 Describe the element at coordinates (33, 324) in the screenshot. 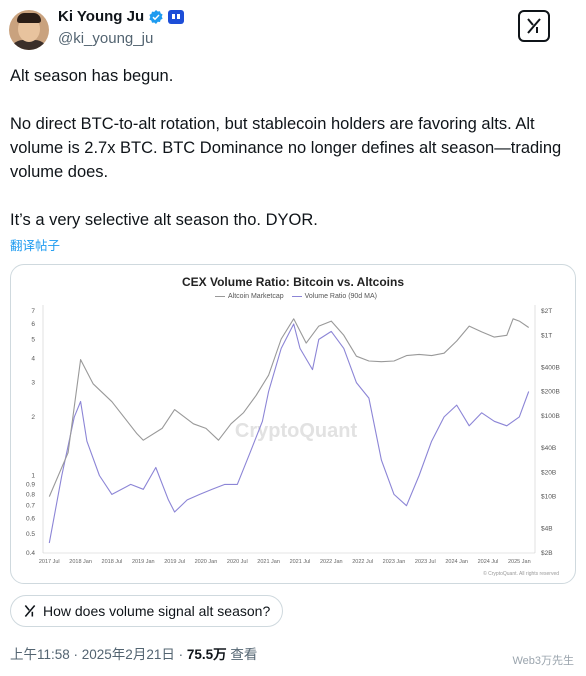

I see `left-tick-label: 6` at that location.